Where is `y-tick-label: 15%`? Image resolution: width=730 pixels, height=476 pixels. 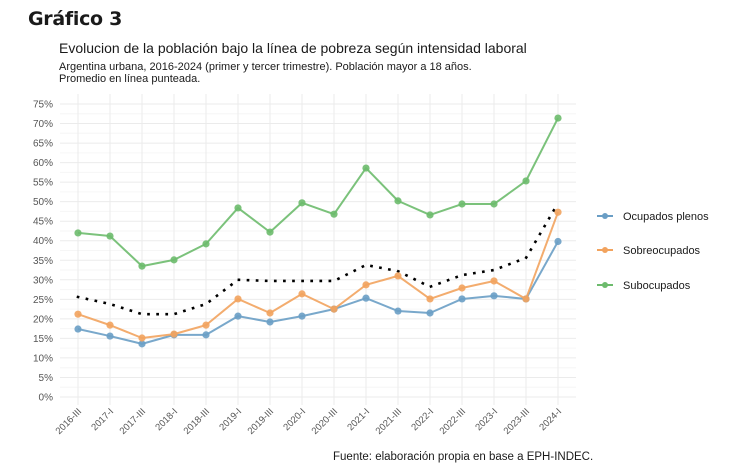
y-tick-label: 15% is located at coordinates (43, 339).